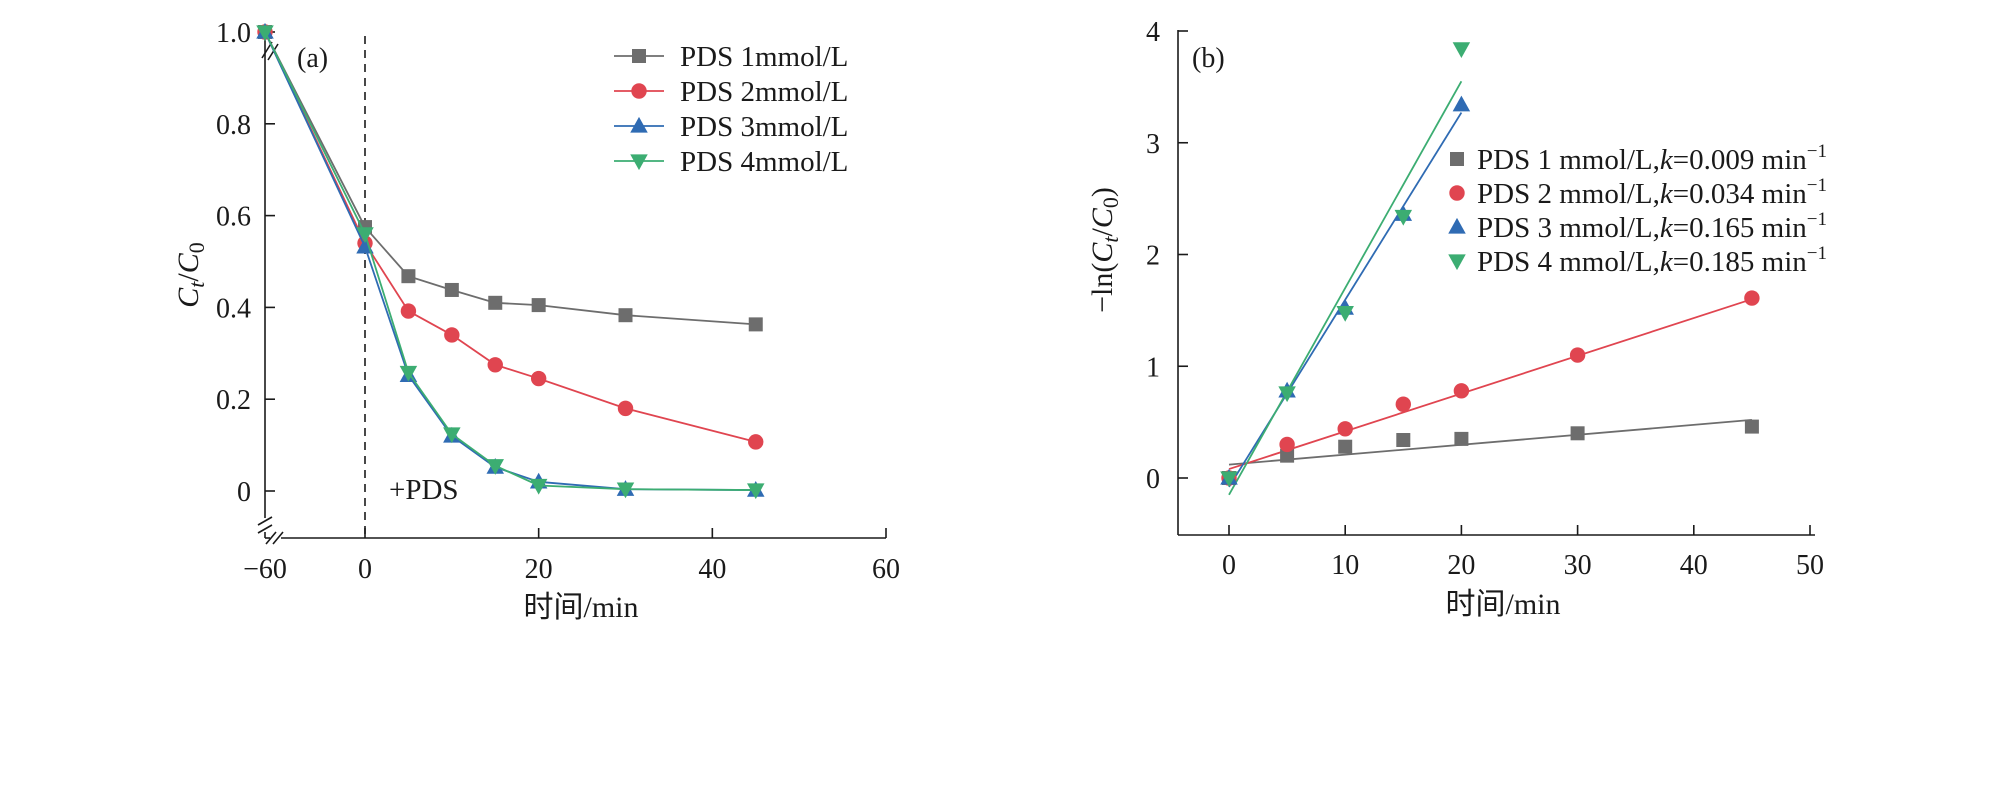 This screenshot has height=799, width=2012. What do you see at coordinates (712, 569) in the screenshot?
I see `panel-a-x-tick-label: 40` at bounding box center [712, 569].